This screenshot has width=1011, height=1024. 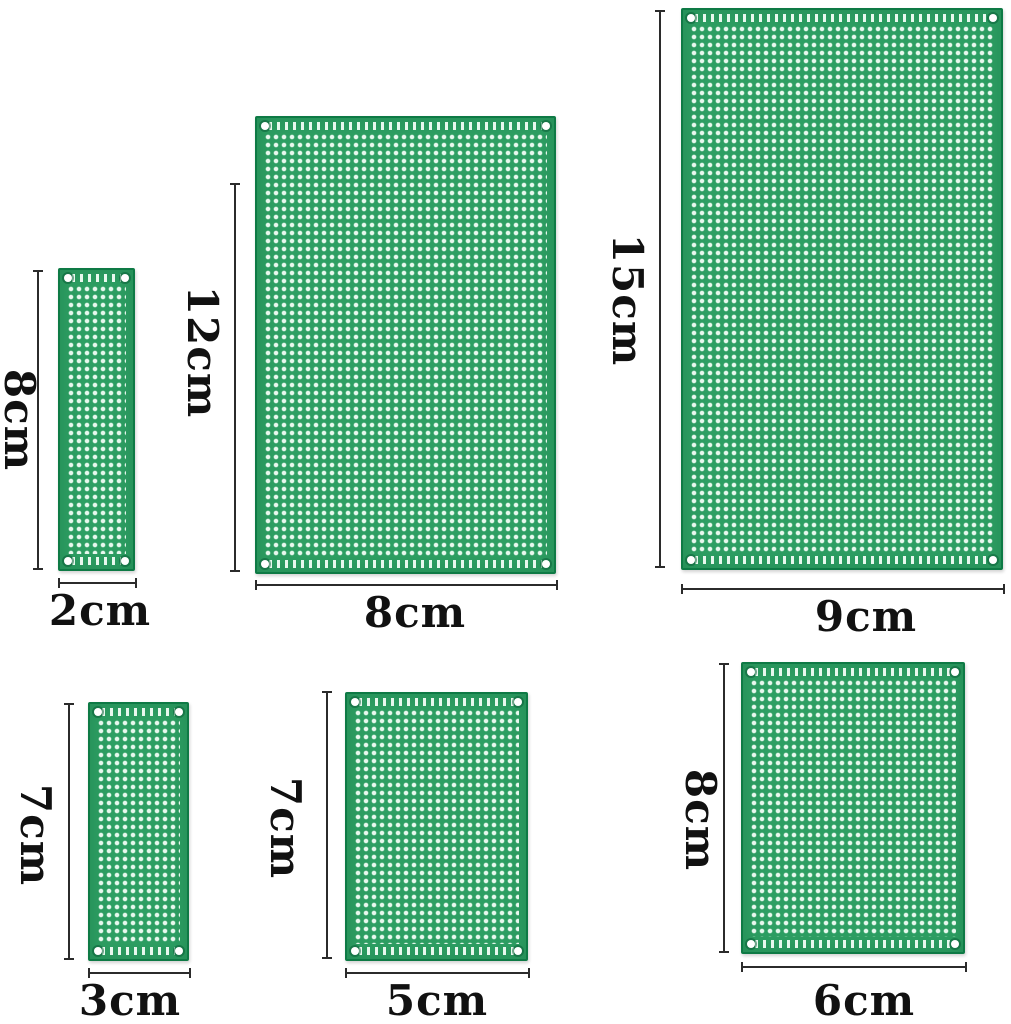 I want to click on pcb-board-2x8cm, so click(x=96, y=419).